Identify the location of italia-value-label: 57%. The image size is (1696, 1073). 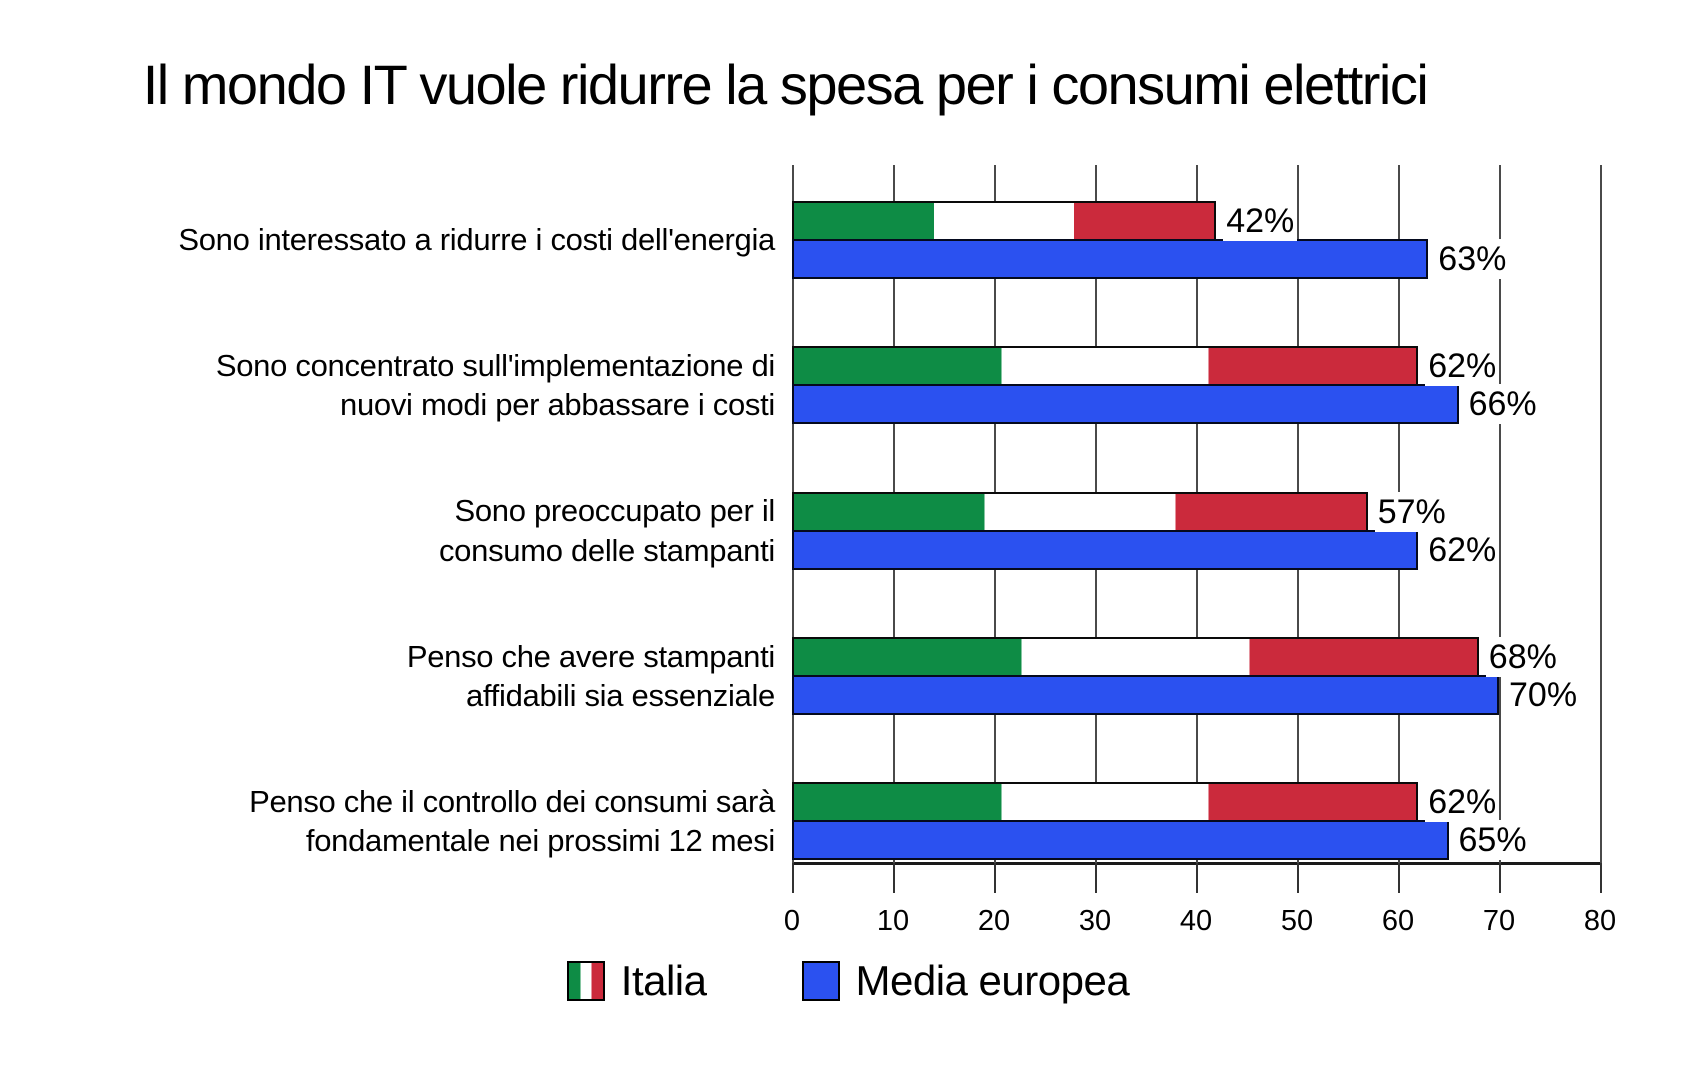
(1411, 511).